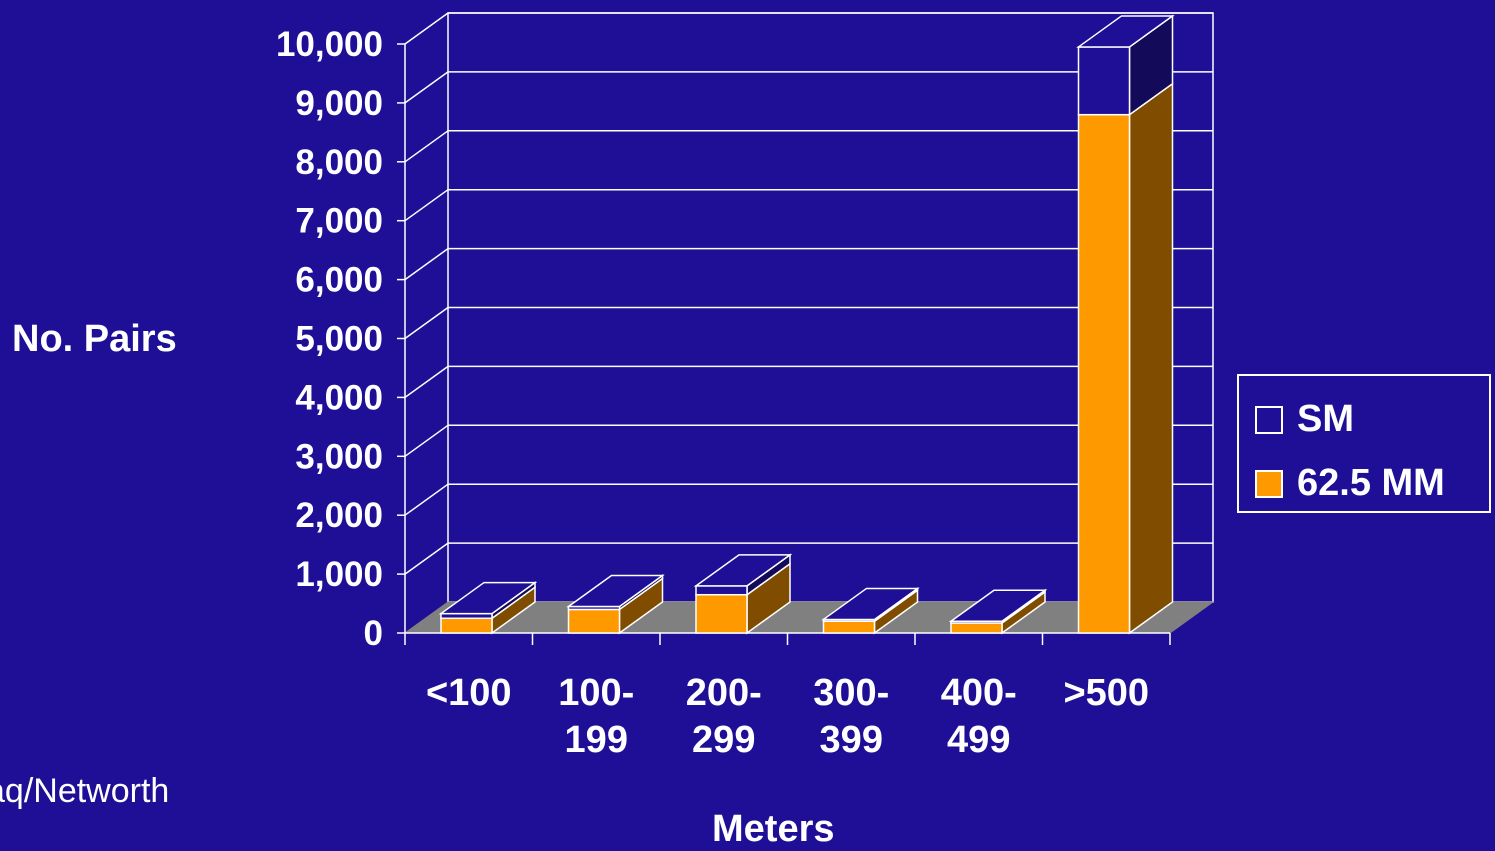 The height and width of the screenshot is (851, 1495). What do you see at coordinates (1364, 443) in the screenshot?
I see `legend: SM 62.5 MM` at bounding box center [1364, 443].